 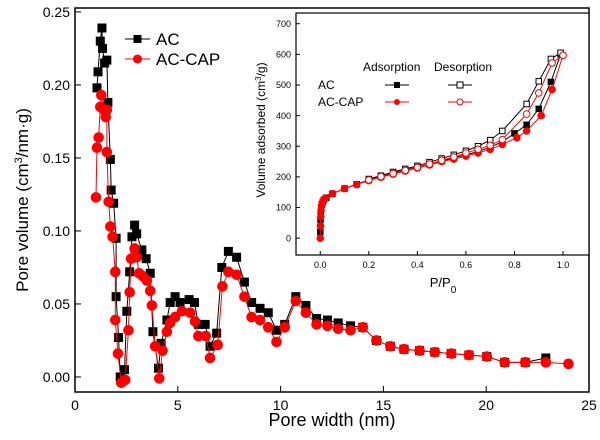 What do you see at coordinates (589, 405) in the screenshot?
I see `x-tick-label: 25` at bounding box center [589, 405].